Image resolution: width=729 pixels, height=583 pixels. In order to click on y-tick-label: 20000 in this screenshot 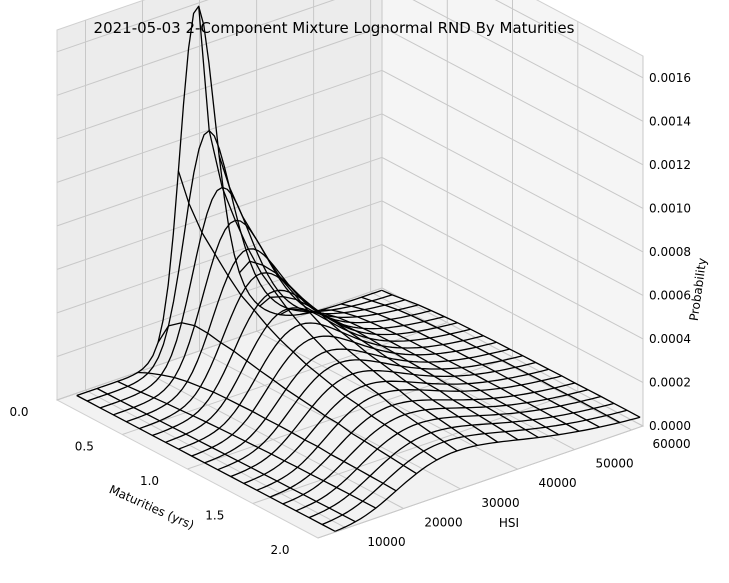, I will do `click(443, 523)`.